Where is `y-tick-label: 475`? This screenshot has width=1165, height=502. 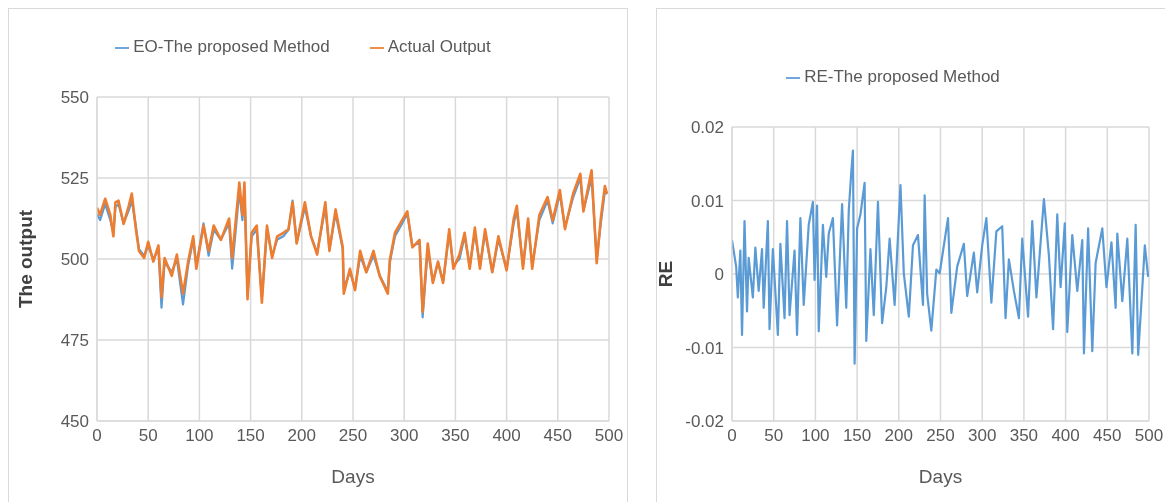 y-tick-label: 475 is located at coordinates (74, 341).